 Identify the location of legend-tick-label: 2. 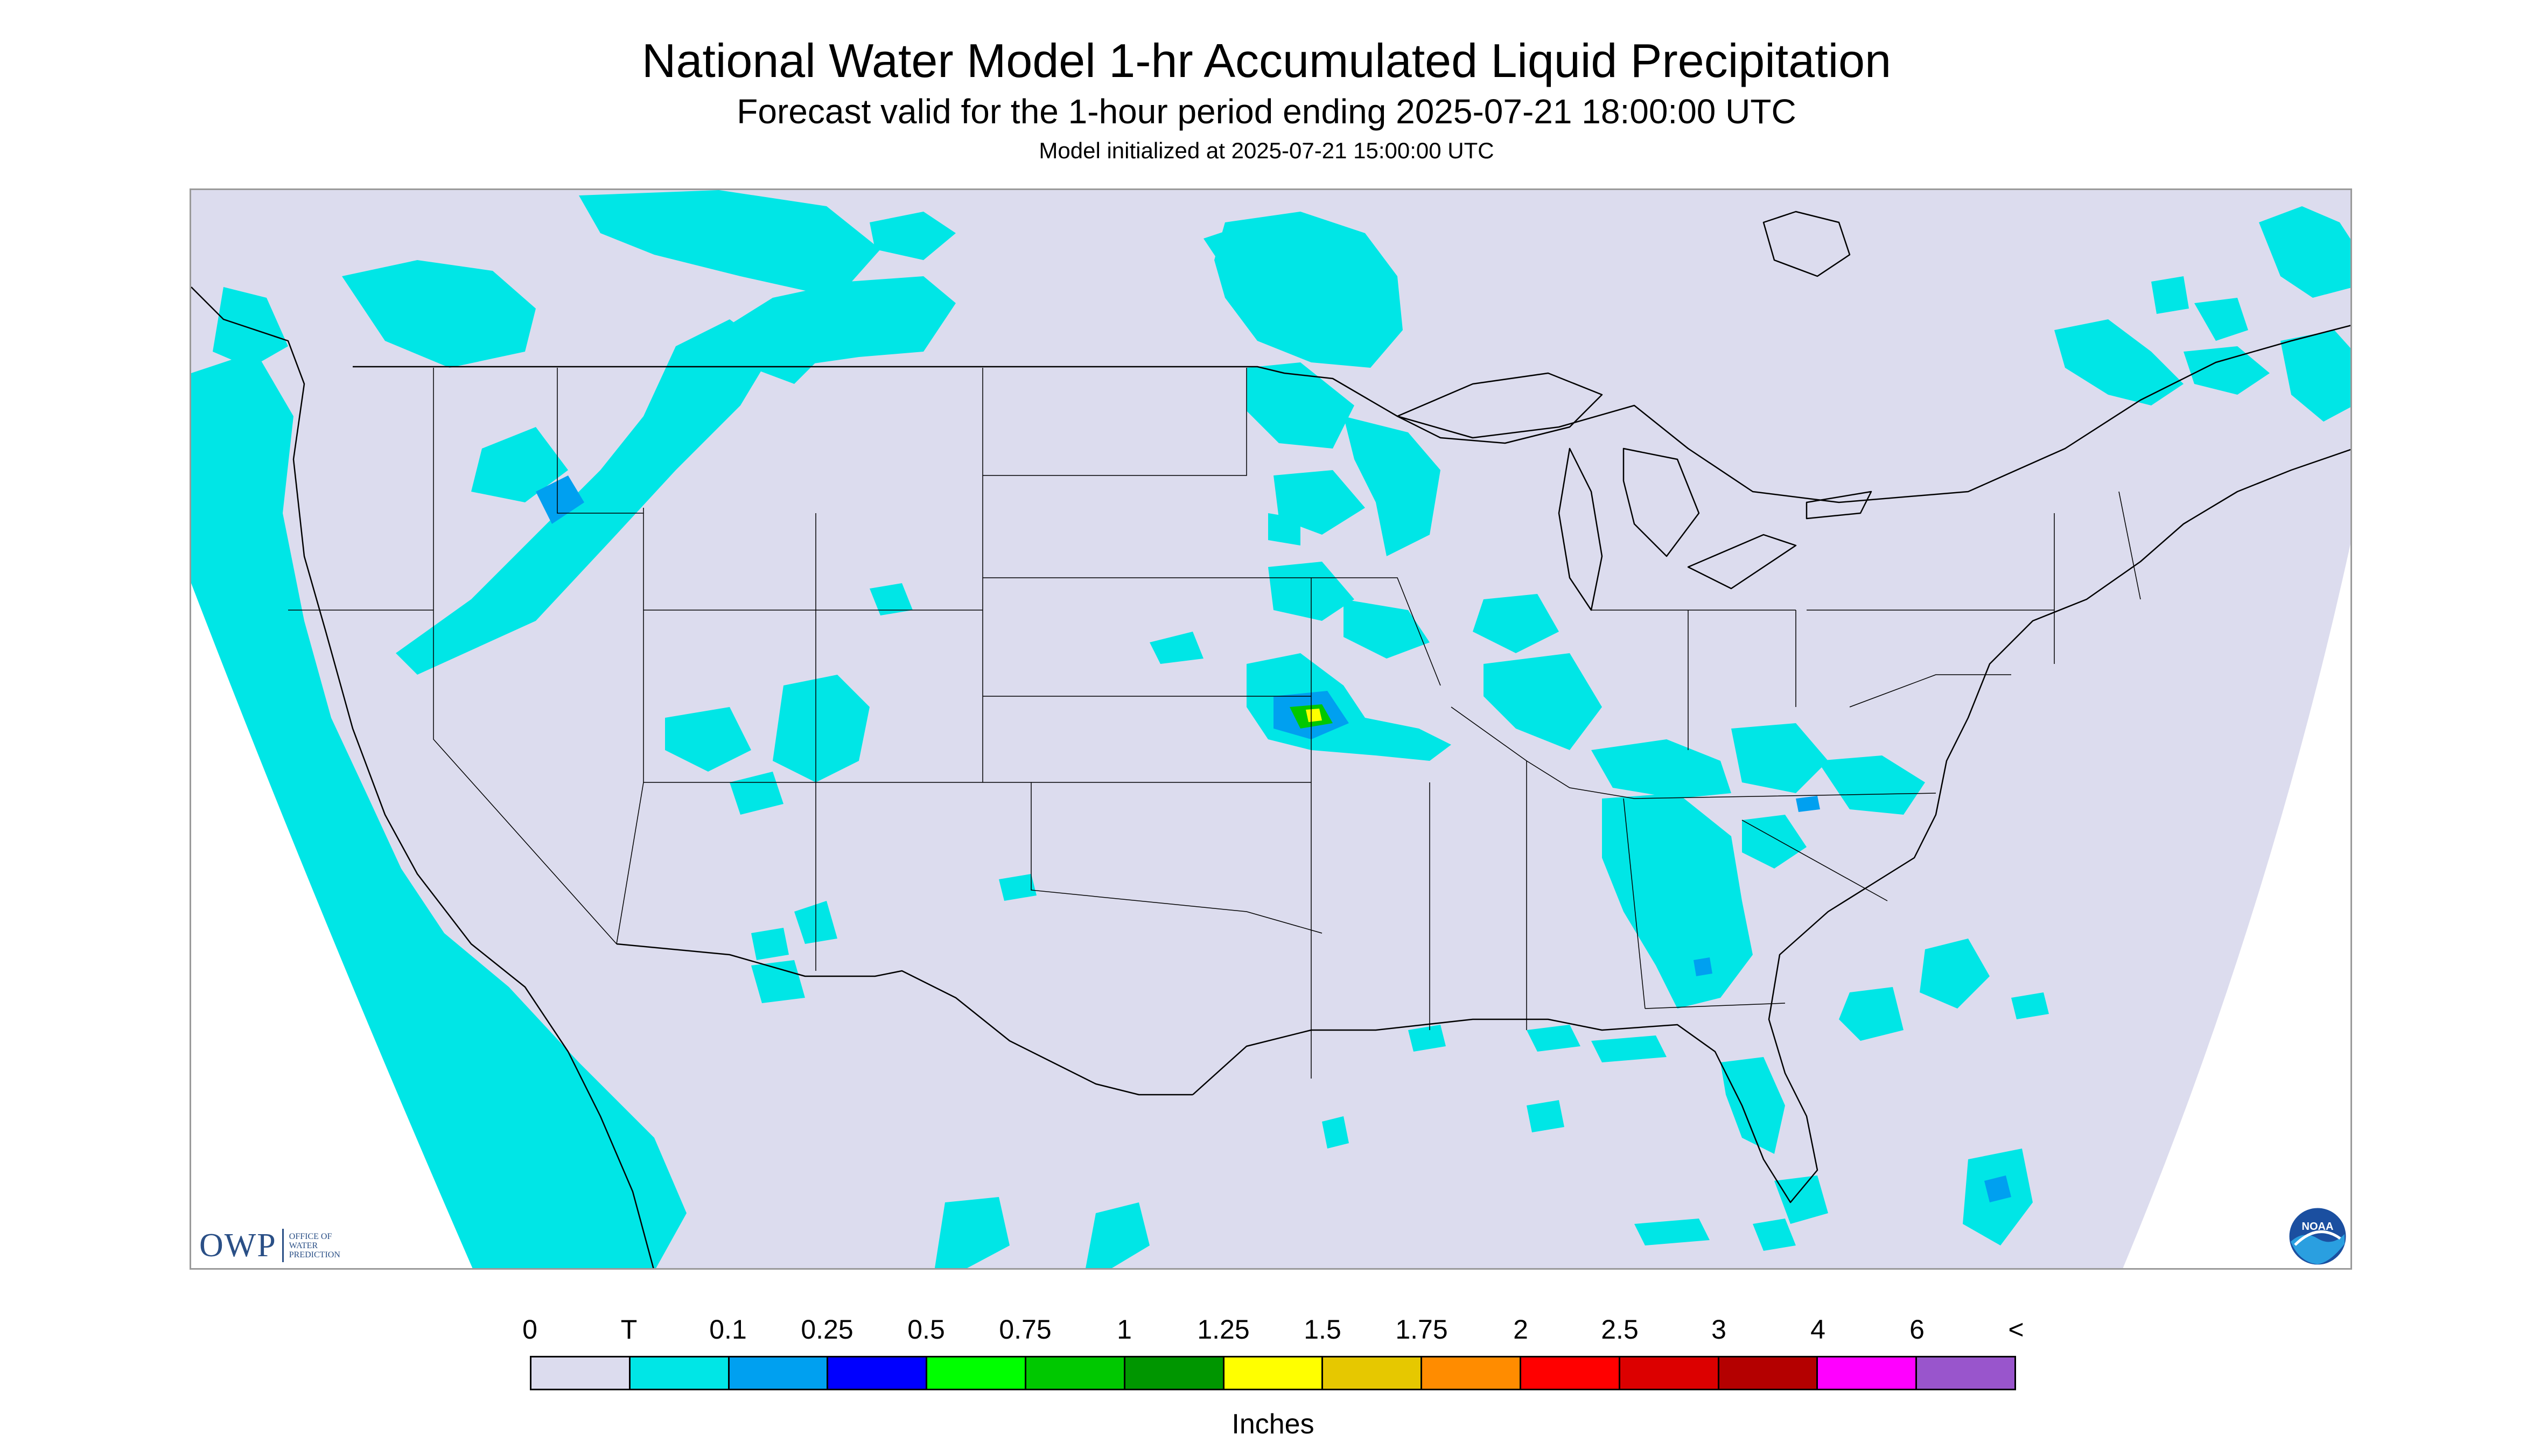
(1520, 1329).